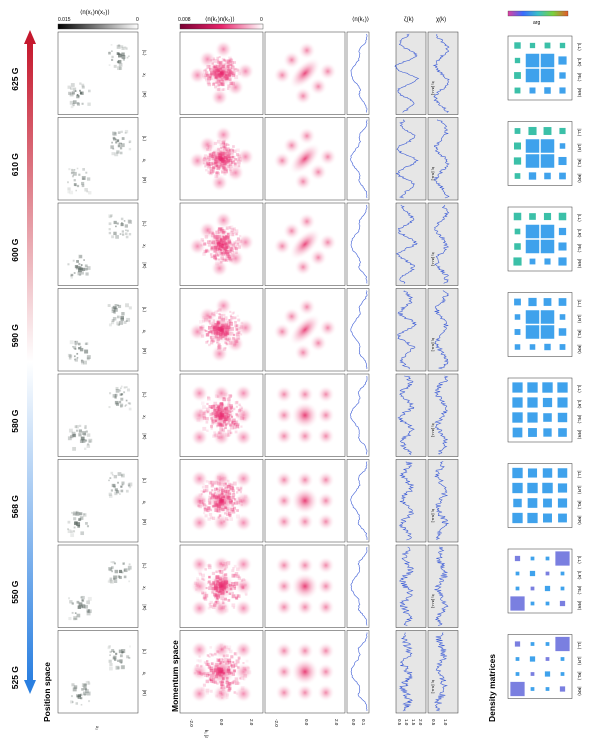  Describe the element at coordinates (305, 586) in the screenshot. I see `momentum-smooth-core` at that location.